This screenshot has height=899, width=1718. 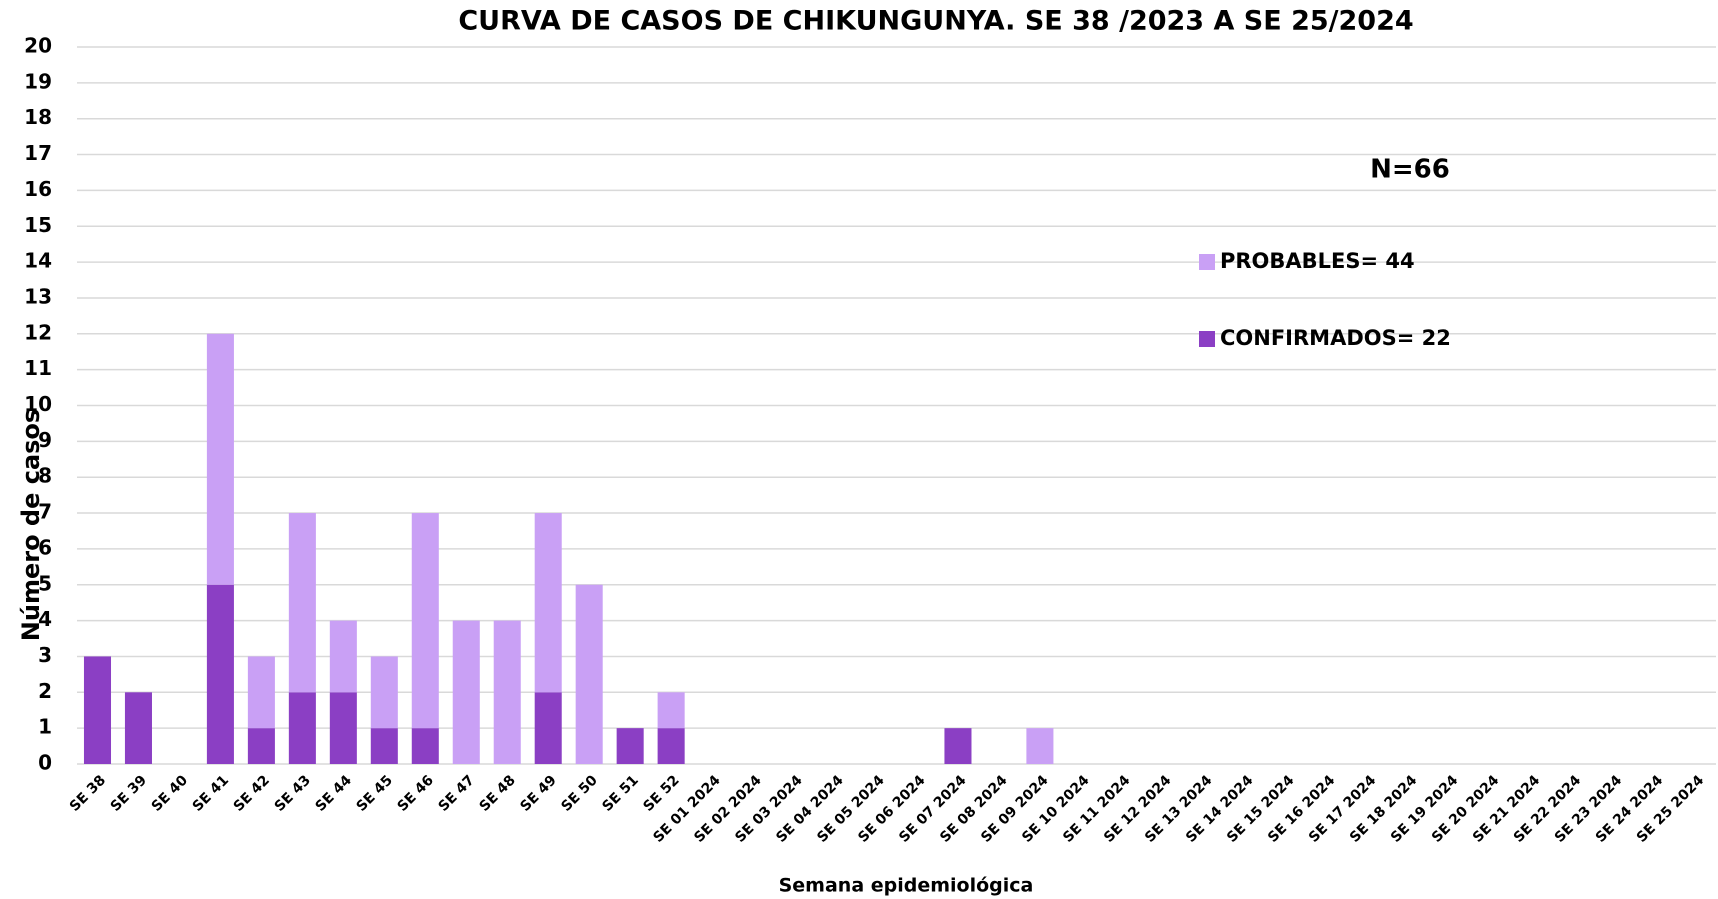 I want to click on y-tick-label: 20, so click(x=38, y=46).